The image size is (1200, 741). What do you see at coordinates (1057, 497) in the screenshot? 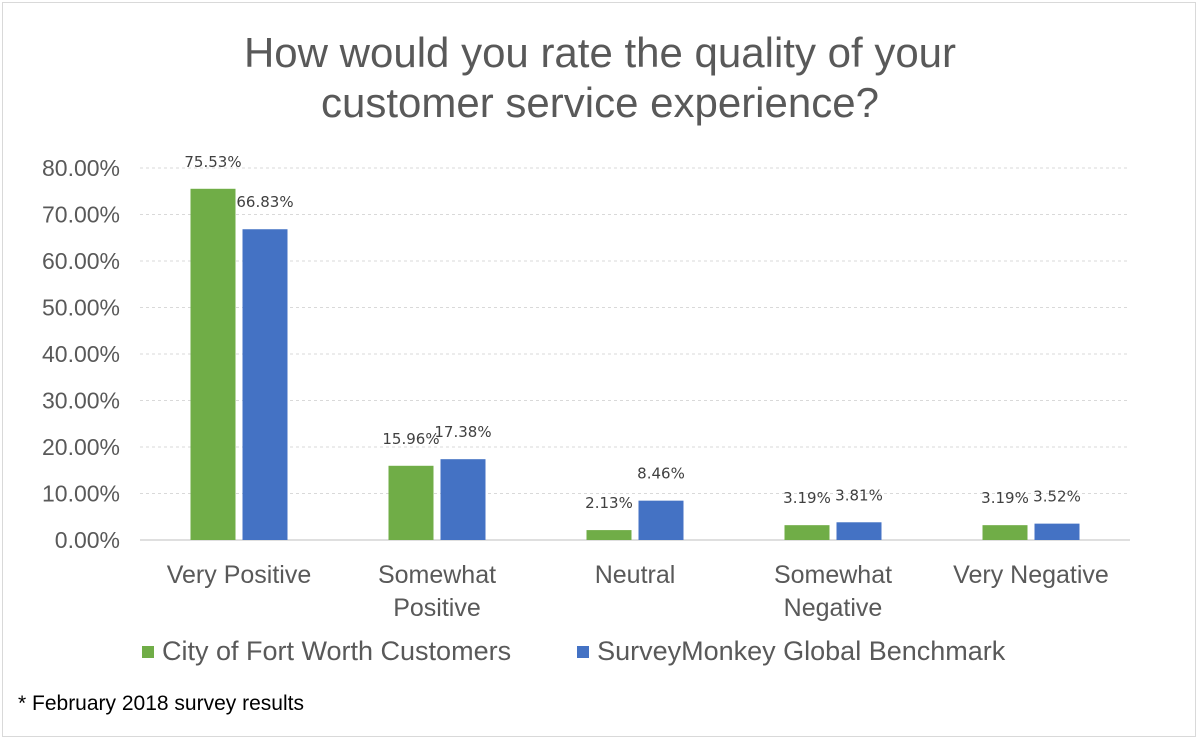
I see `data-label: 3.52%` at bounding box center [1057, 497].